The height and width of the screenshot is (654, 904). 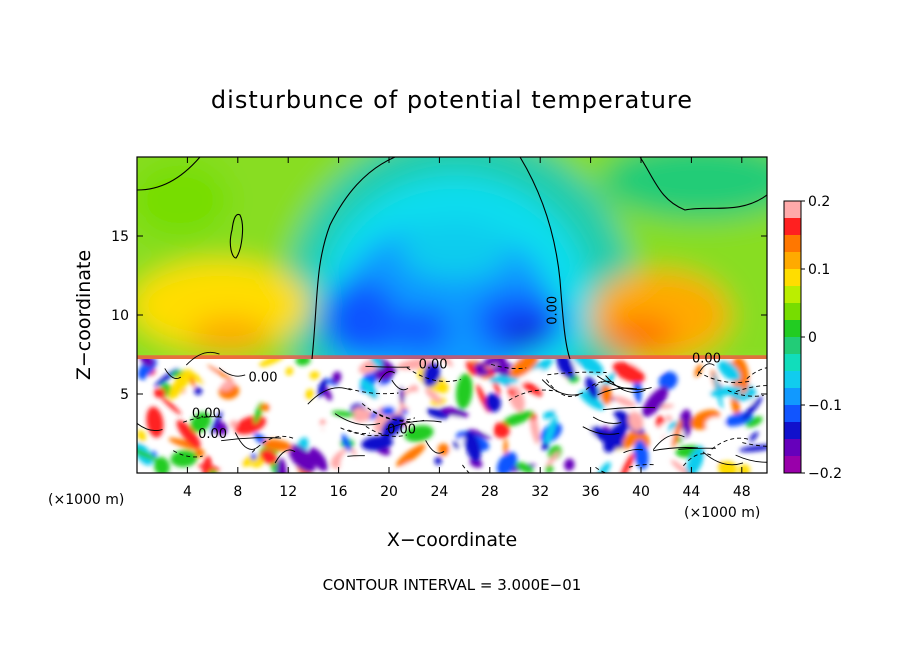 I want to click on contour-interval-note: CONTOUR INTERVAL = 3.000E−01, so click(x=452, y=585).